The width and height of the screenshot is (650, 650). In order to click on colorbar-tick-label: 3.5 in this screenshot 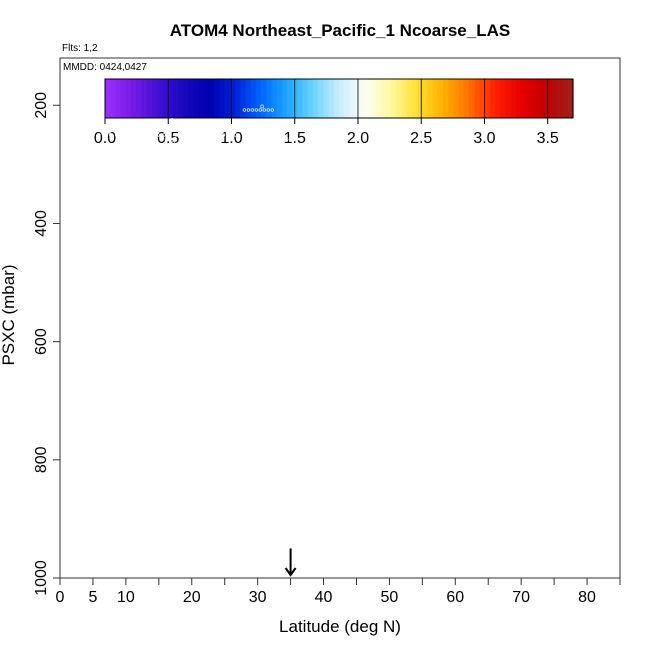, I will do `click(548, 138)`.